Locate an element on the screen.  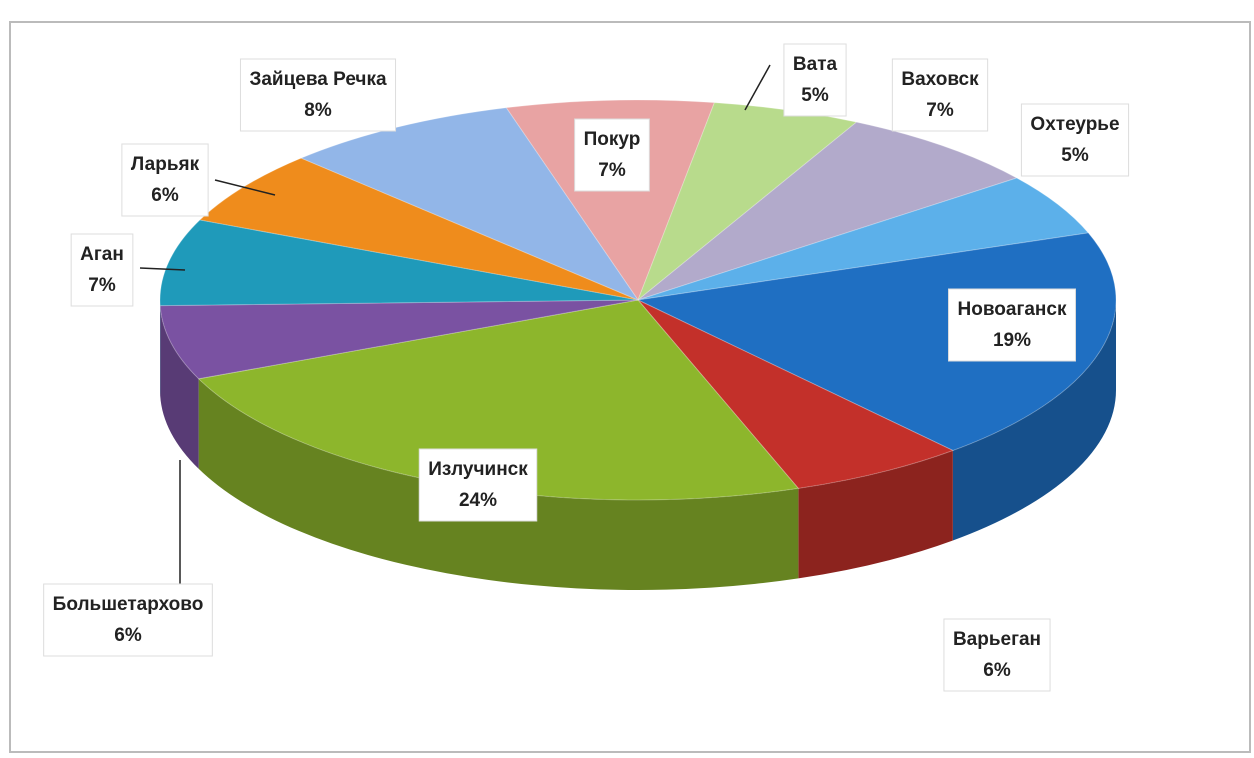
data-label: Покур 7% is located at coordinates (612, 155).